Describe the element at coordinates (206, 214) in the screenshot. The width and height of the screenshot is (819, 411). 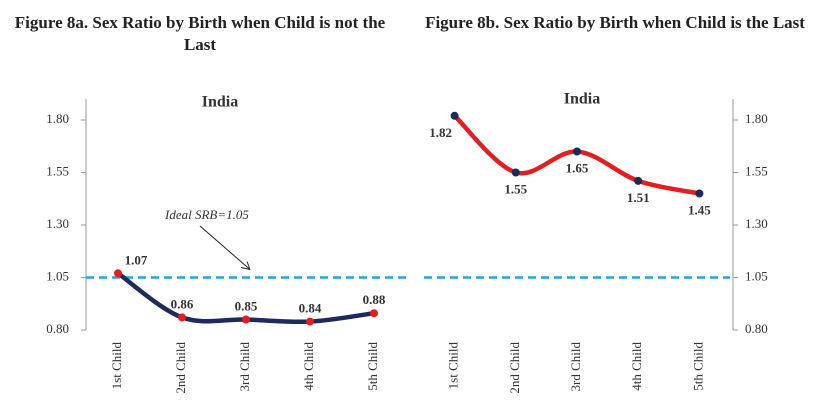
I see `annotation: Ideal SRB=1.05` at that location.